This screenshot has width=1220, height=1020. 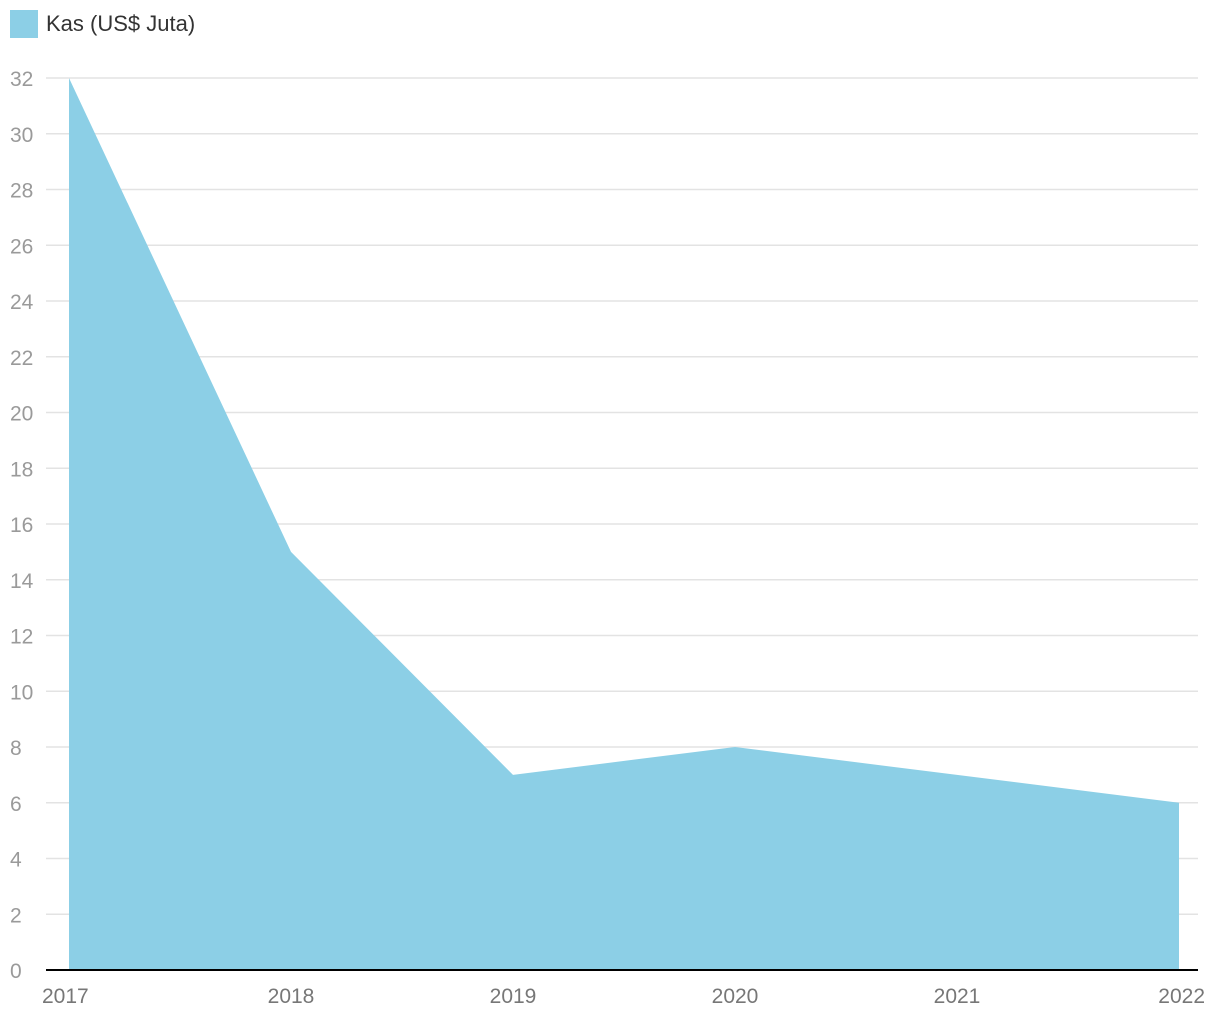 I want to click on x-tick-label: 2022, so click(x=1181, y=996).